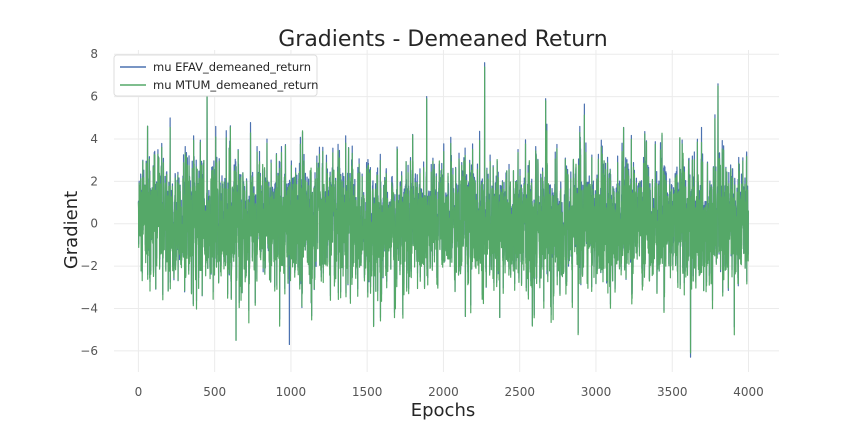 The image size is (864, 432). Describe the element at coordinates (596, 392) in the screenshot. I see `x-tick-label: 3000` at that location.